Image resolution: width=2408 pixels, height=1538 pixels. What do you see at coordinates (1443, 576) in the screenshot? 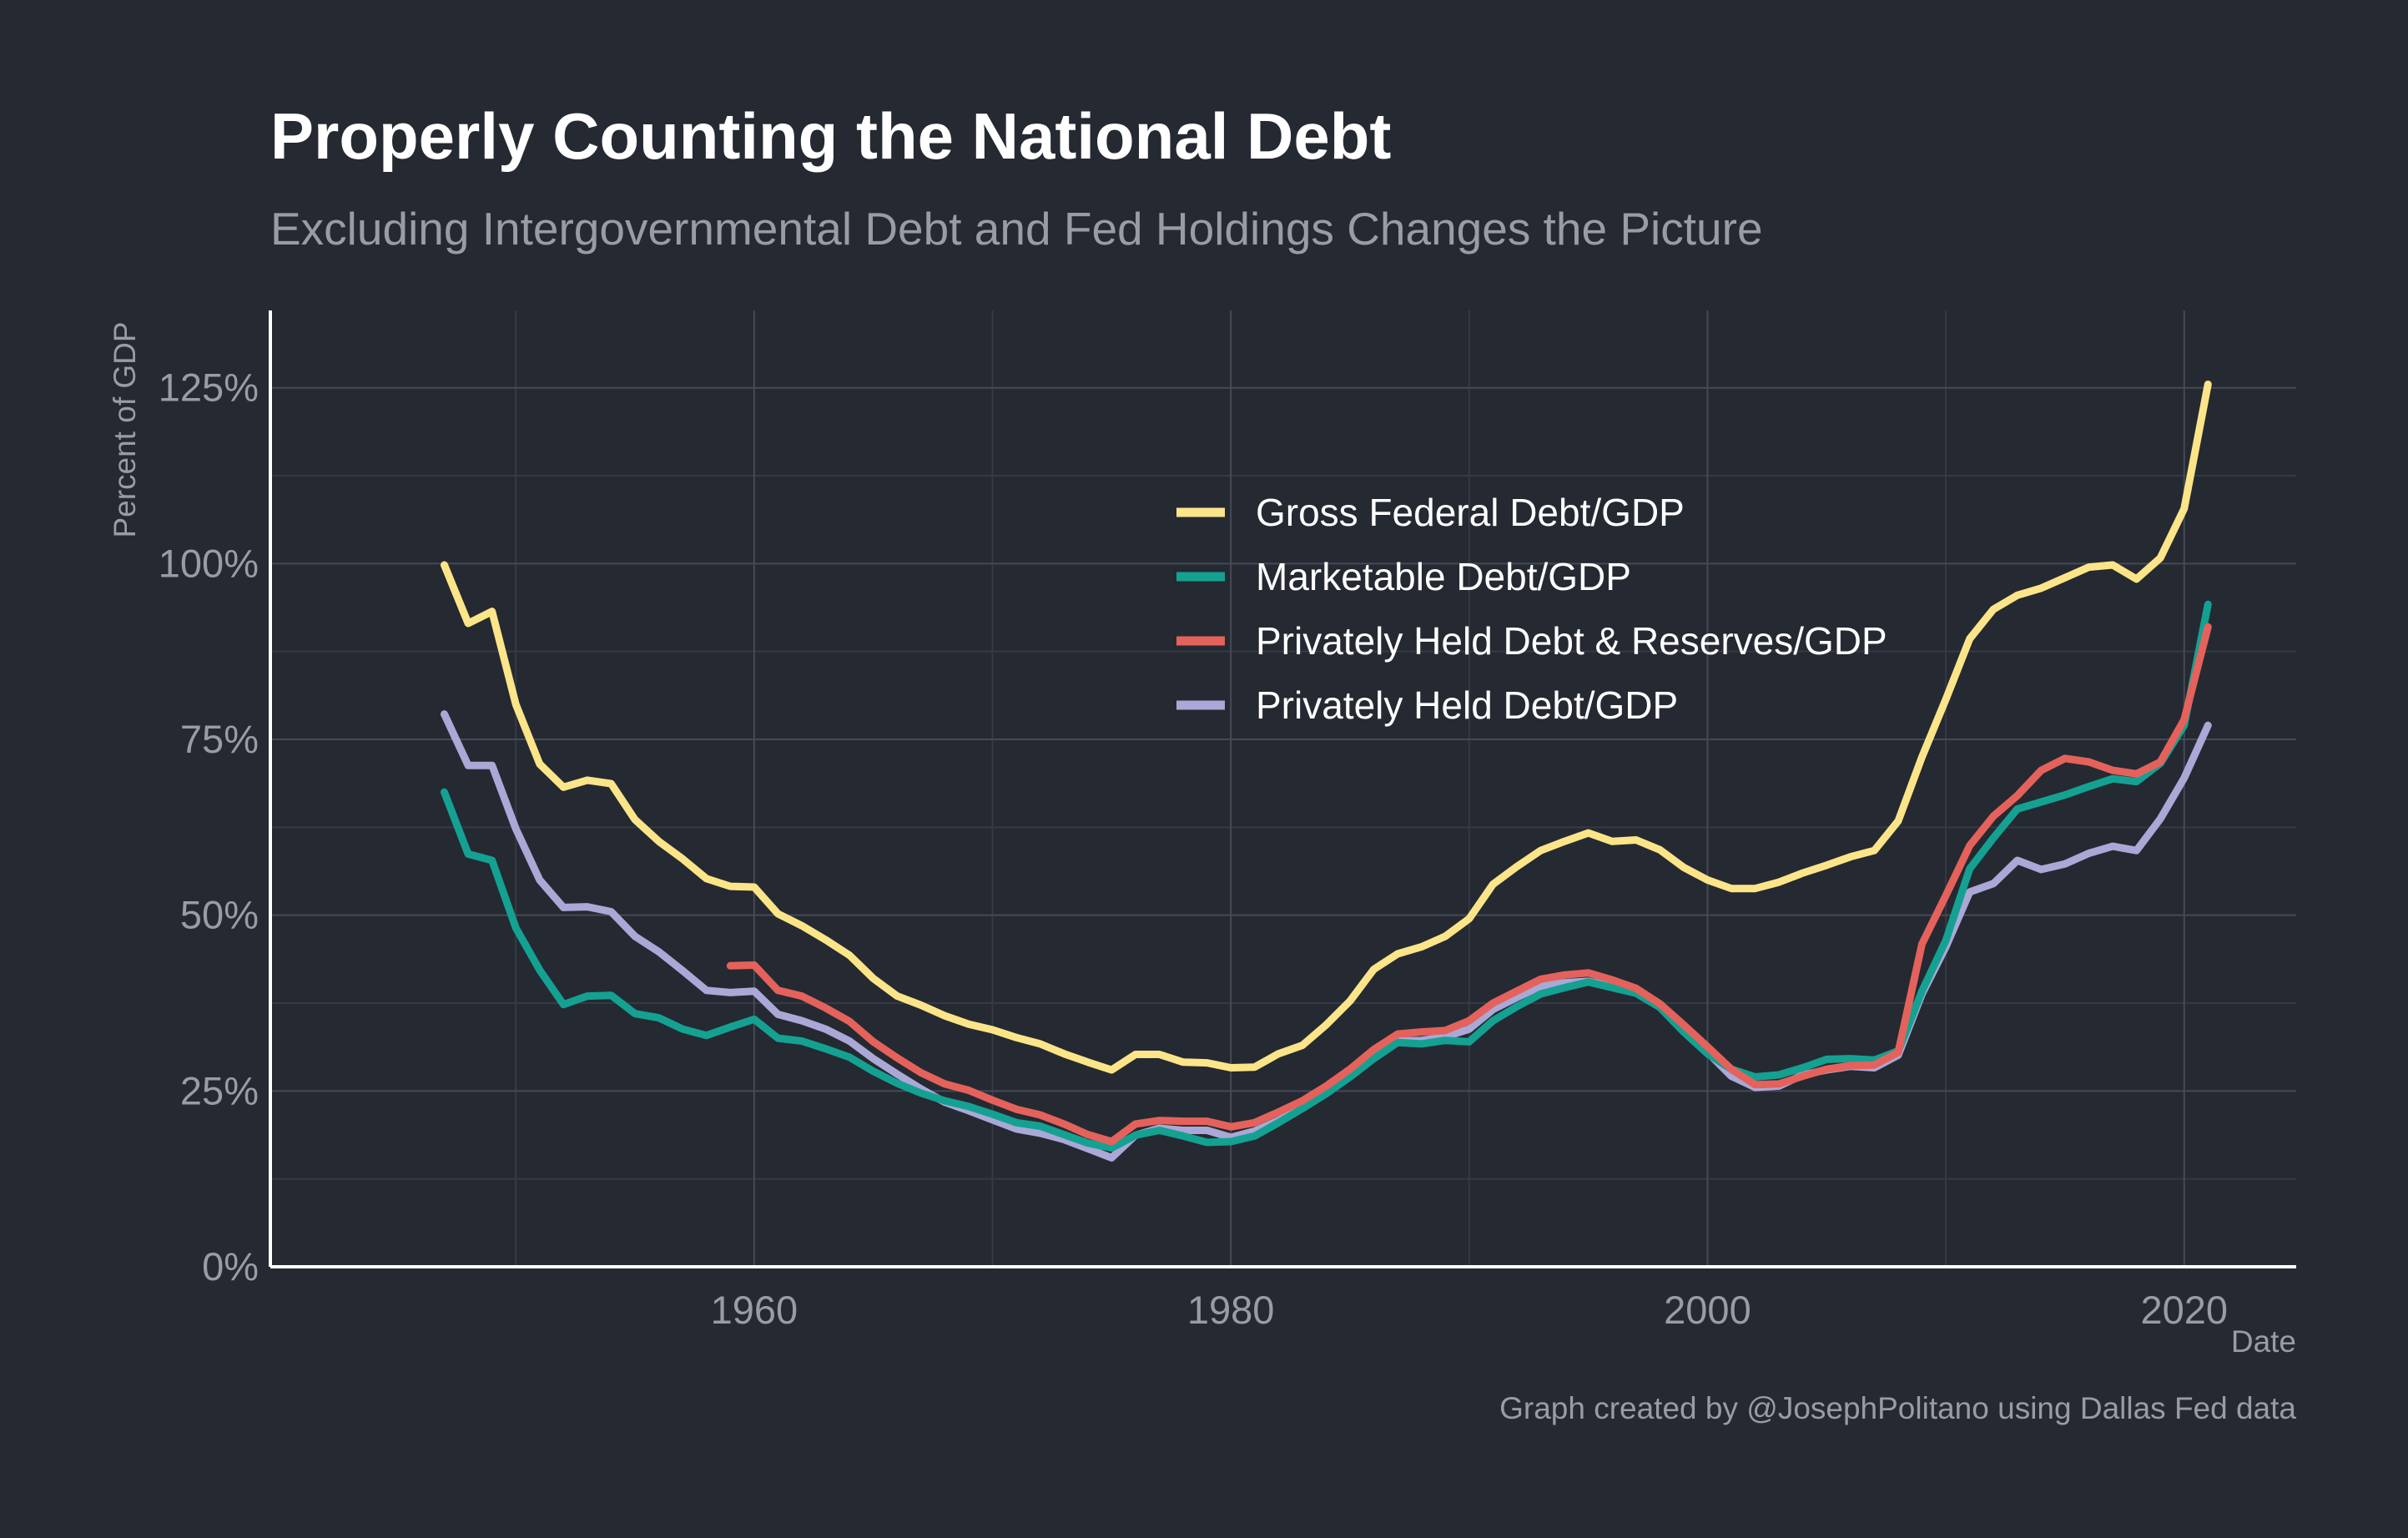
I see `legend-label-1: Marketable Debt/GDP` at bounding box center [1443, 576].